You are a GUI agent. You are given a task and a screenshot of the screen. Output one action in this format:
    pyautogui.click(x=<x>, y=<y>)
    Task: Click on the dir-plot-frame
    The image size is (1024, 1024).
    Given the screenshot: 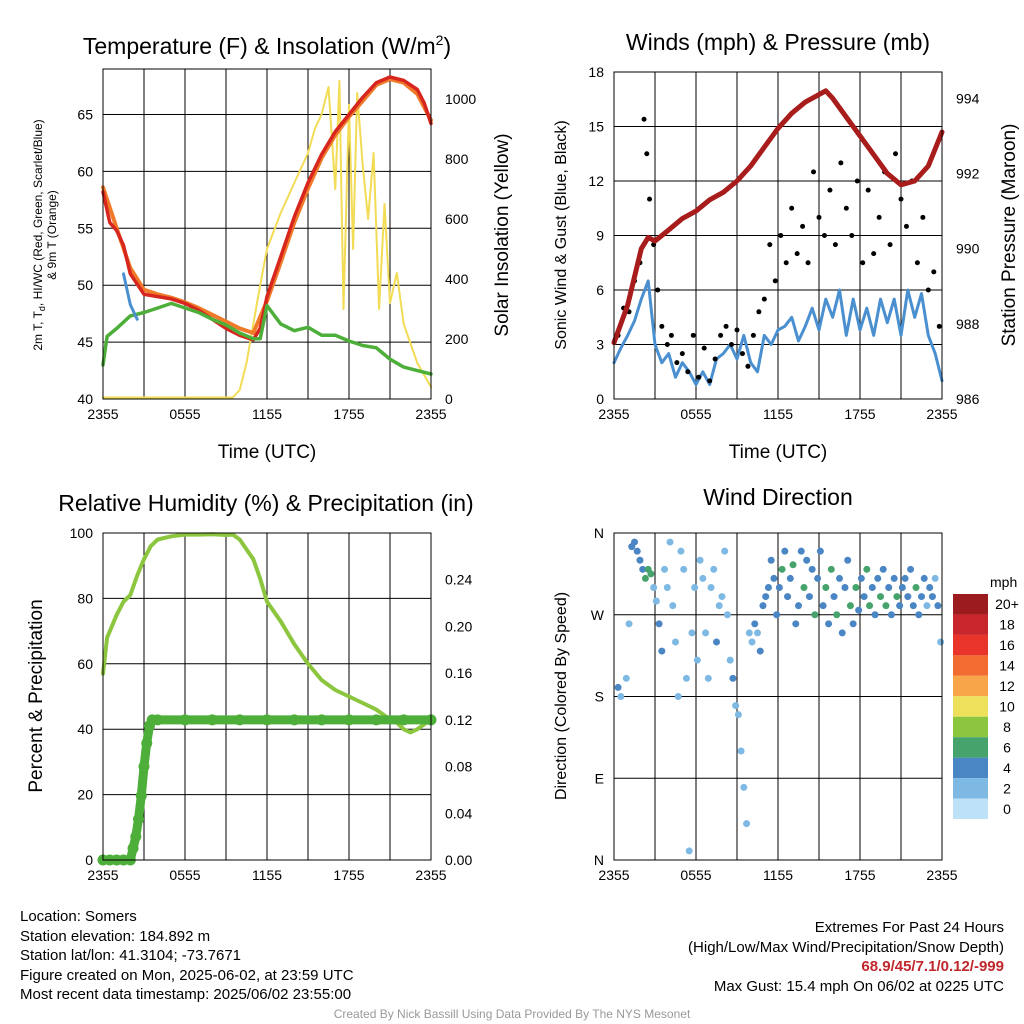 What is the action you would take?
    pyautogui.click(x=778, y=696)
    